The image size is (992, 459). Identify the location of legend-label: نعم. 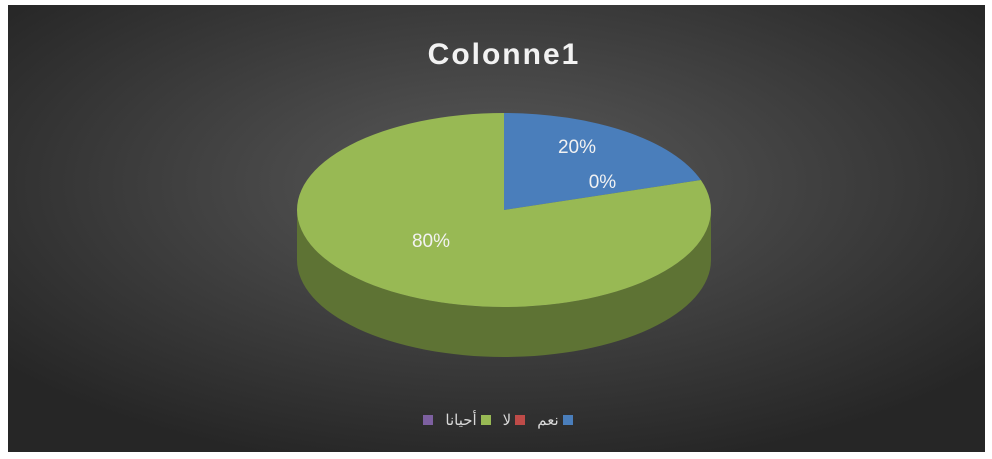
(548, 420).